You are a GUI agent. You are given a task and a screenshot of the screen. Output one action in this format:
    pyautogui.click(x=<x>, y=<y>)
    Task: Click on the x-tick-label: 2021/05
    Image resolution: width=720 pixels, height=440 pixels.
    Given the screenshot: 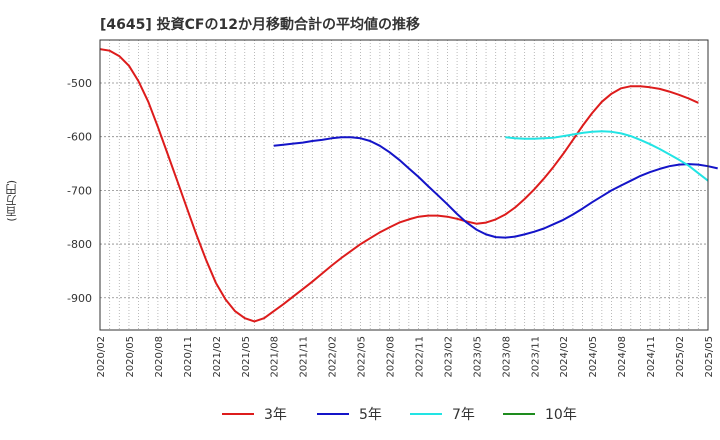 What is the action you would take?
    pyautogui.click(x=246, y=357)
    